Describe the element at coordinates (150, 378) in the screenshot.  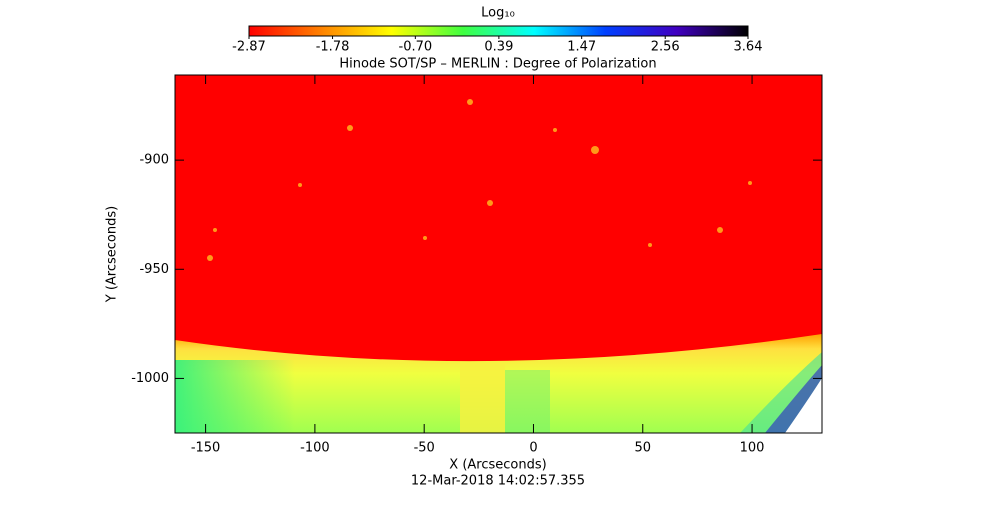
I see `y-tick-label: -1000` at that location.